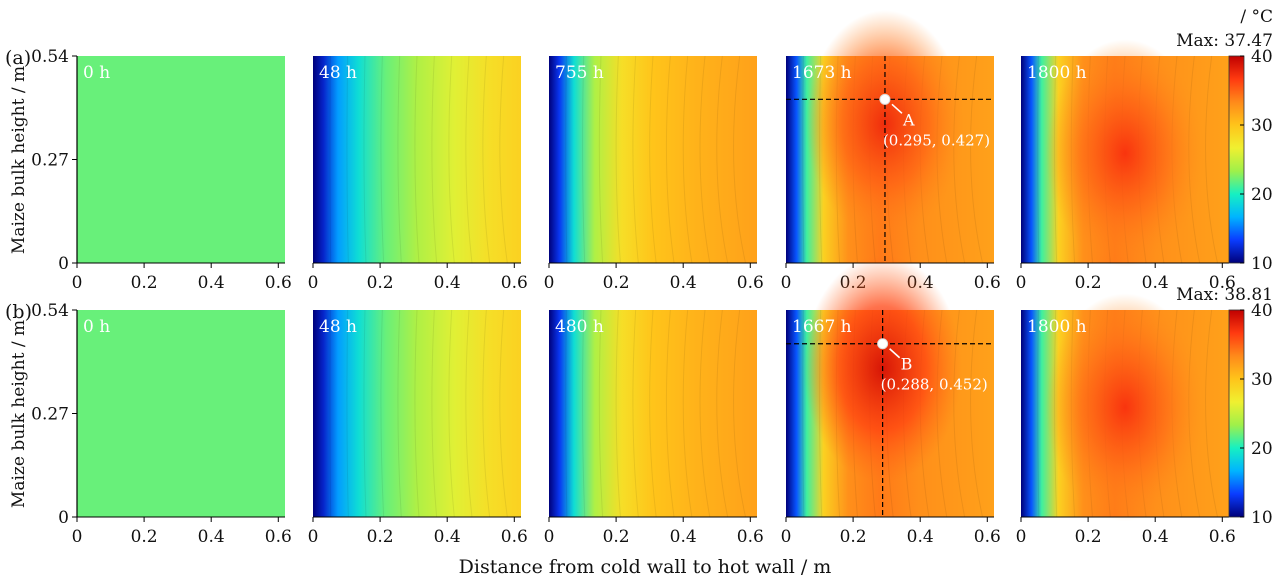  I want to click on contour-panel: 1800 h 0 0.2 0.4 0.6, so click(1126, 420).